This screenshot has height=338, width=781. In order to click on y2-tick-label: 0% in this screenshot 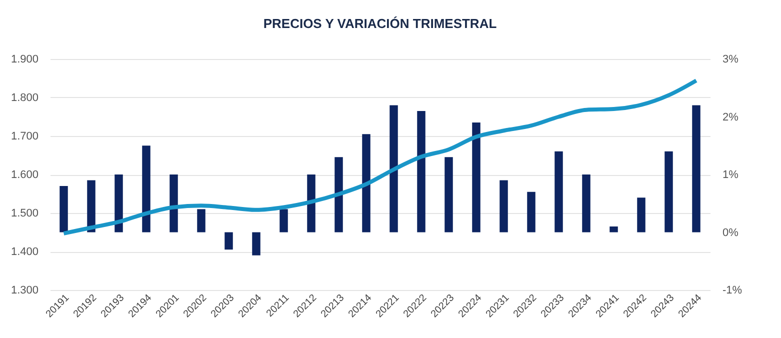, I will do `click(730, 232)`.